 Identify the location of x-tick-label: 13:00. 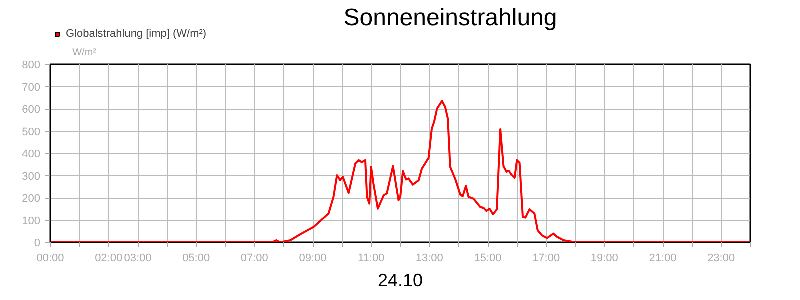
(430, 258).